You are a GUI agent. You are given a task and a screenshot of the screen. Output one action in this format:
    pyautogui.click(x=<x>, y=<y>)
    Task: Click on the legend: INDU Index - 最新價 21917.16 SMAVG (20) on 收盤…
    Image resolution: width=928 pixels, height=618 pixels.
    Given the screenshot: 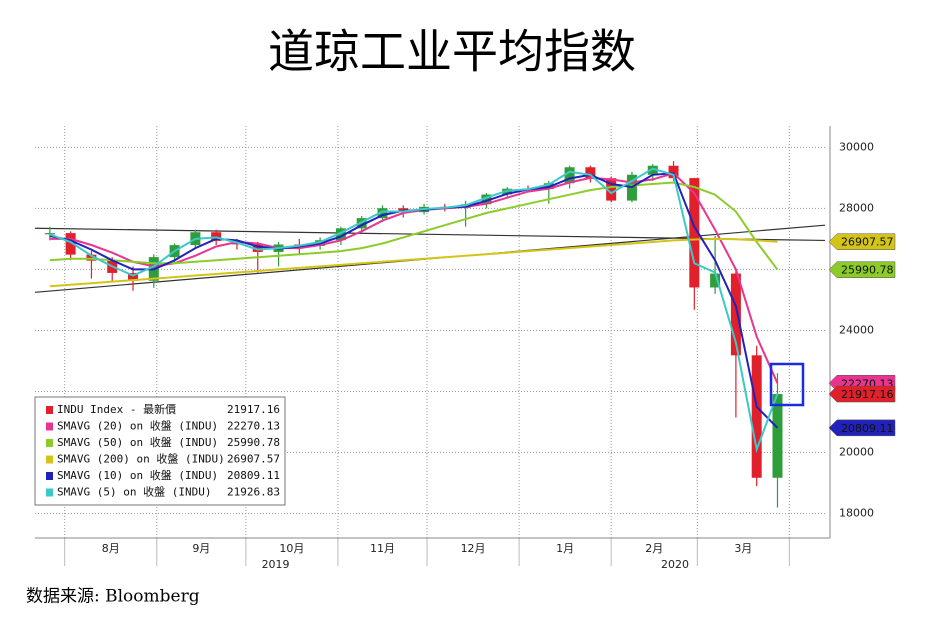 What is the action you would take?
    pyautogui.click(x=160, y=451)
    